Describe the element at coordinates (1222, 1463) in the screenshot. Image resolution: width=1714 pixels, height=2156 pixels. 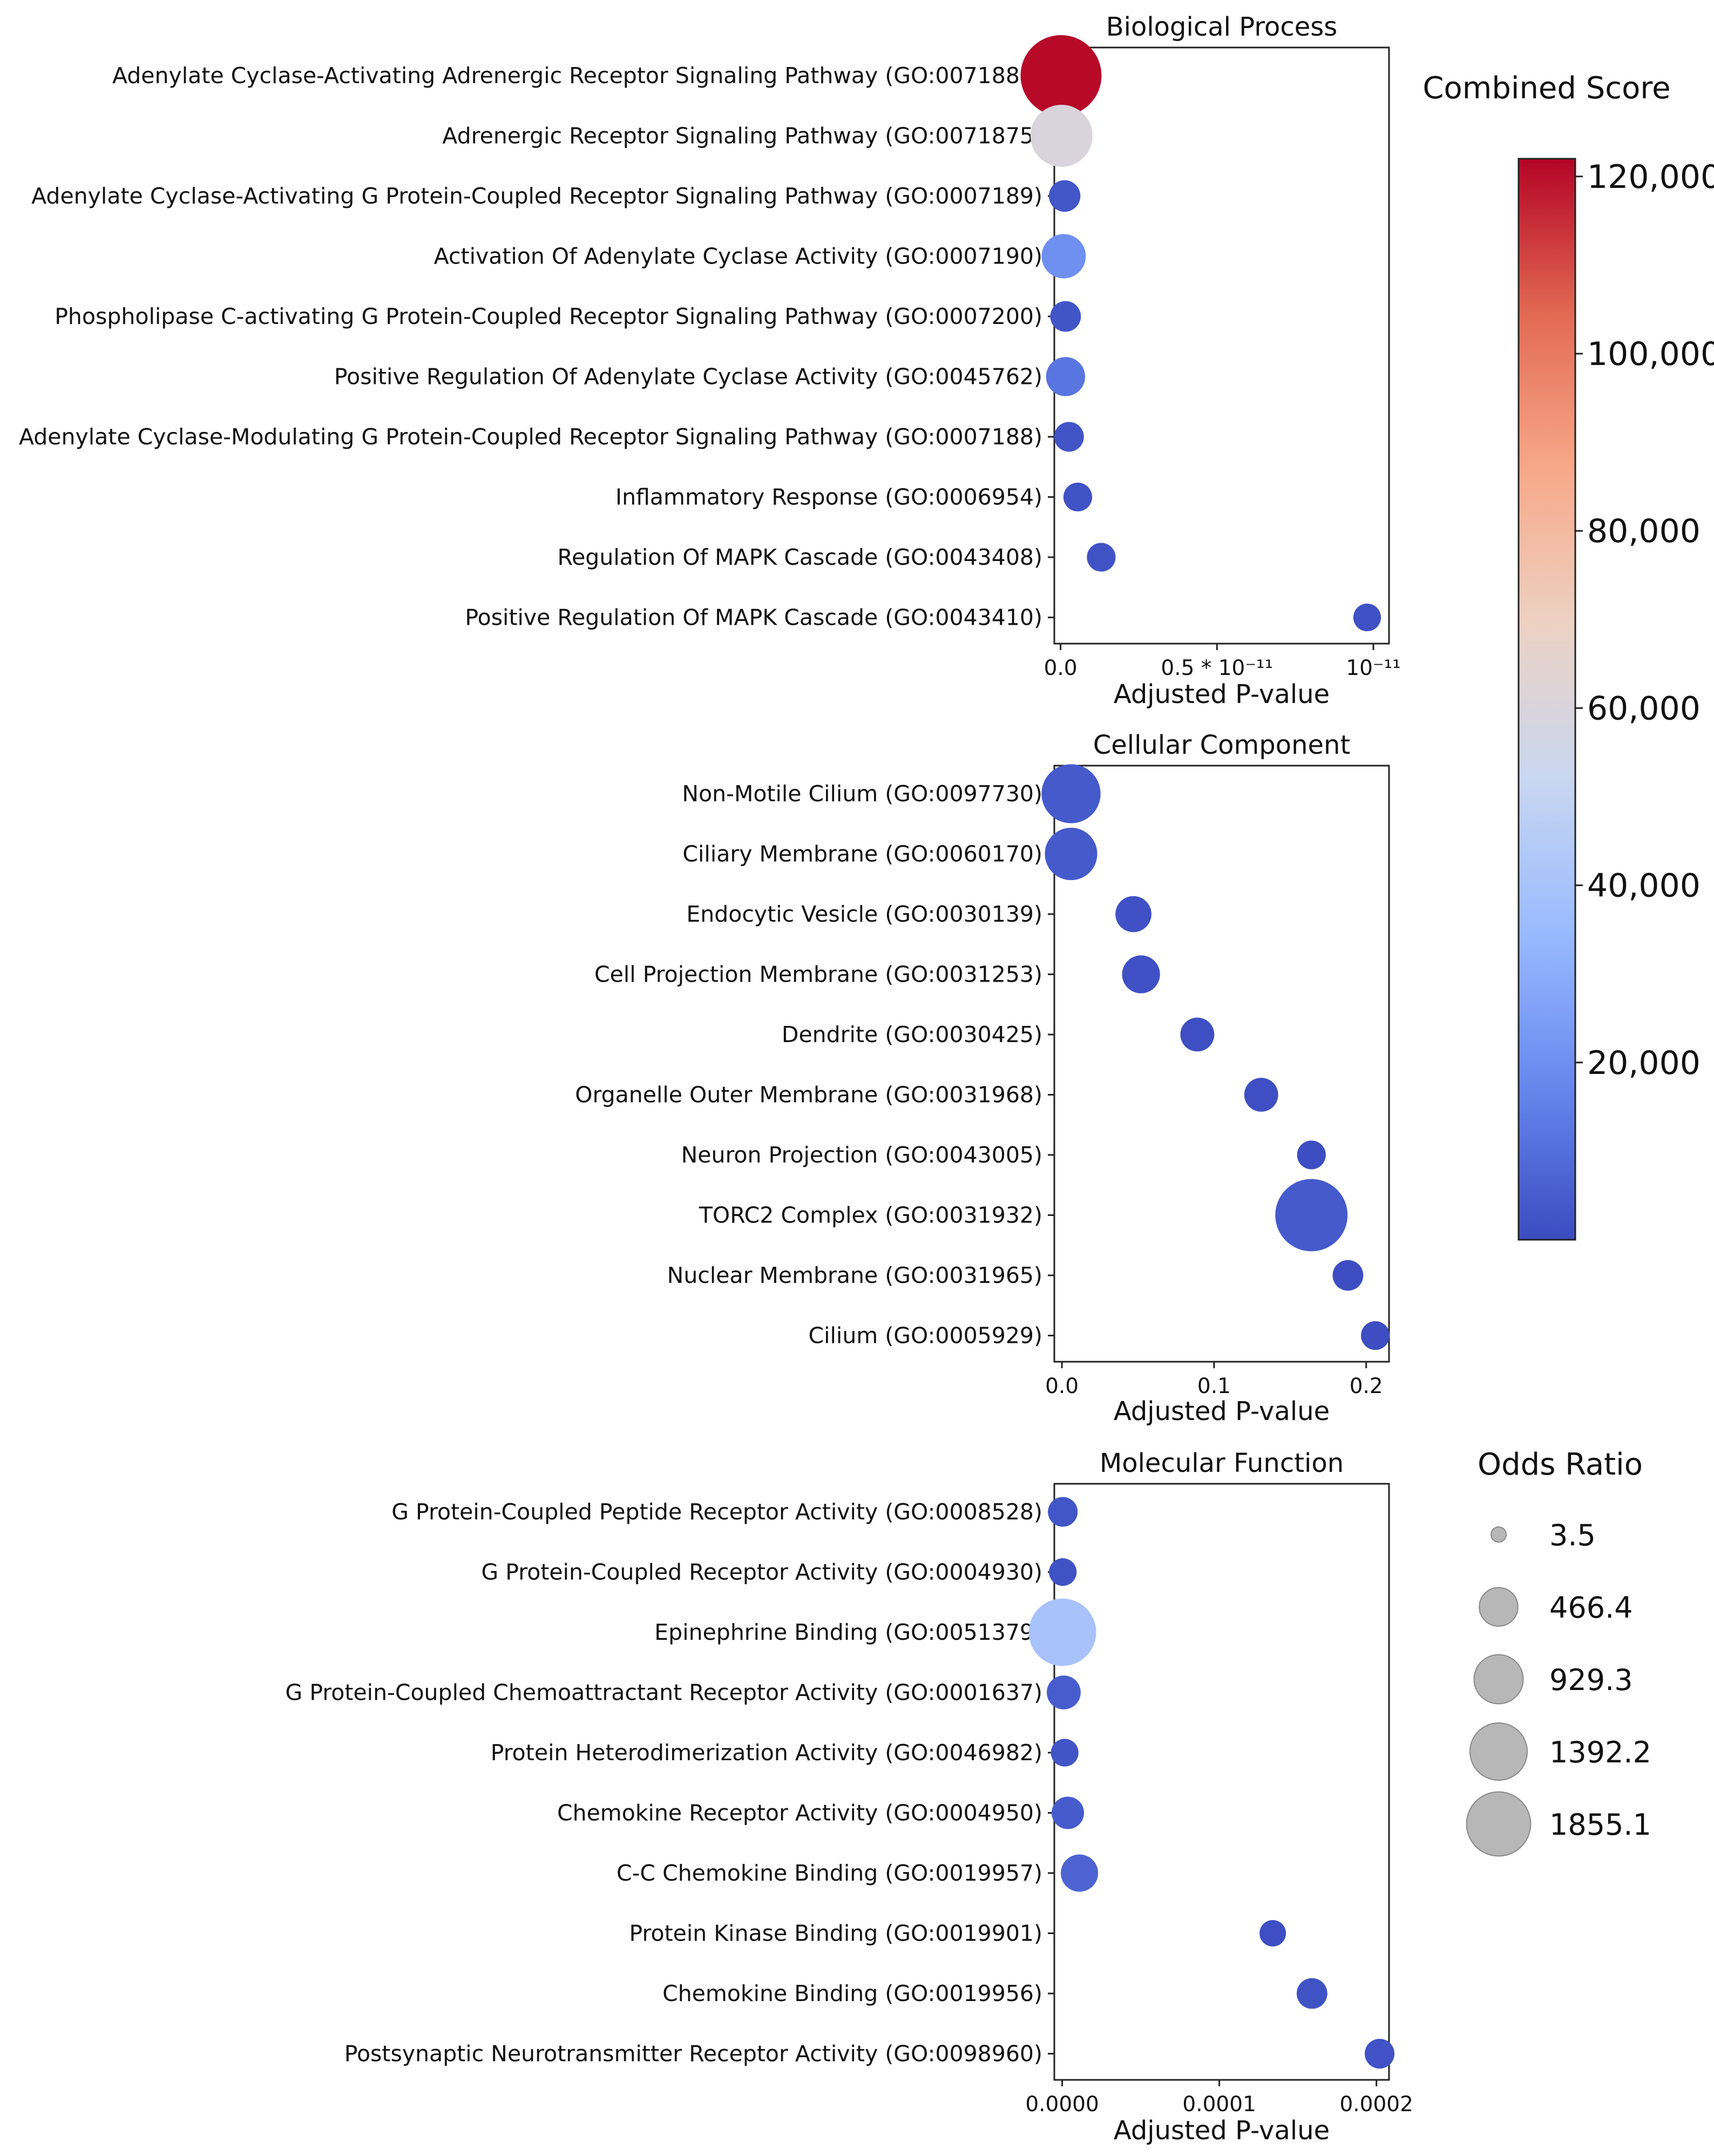
I see `panel-title: Molecular Function` at that location.